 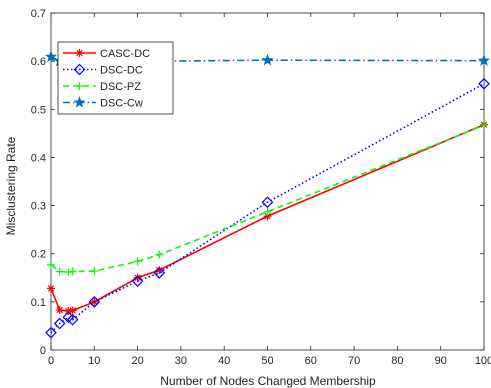 I want to click on legend-entry: DSC-DC, so click(x=103, y=70).